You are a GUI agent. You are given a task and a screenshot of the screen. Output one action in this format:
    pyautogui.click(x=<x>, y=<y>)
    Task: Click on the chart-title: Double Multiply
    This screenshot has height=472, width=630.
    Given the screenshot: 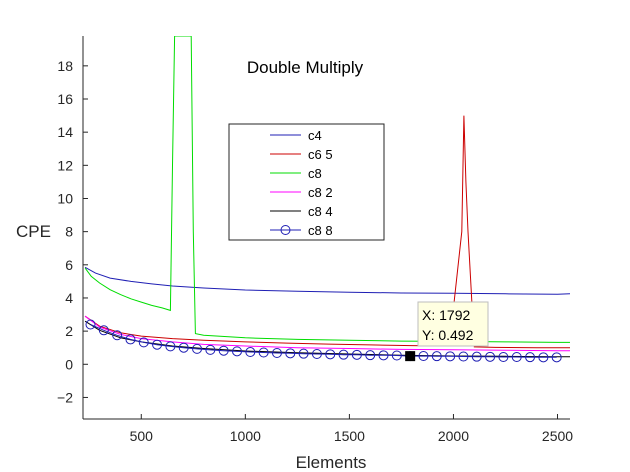 What is the action you would take?
    pyautogui.click(x=305, y=67)
    